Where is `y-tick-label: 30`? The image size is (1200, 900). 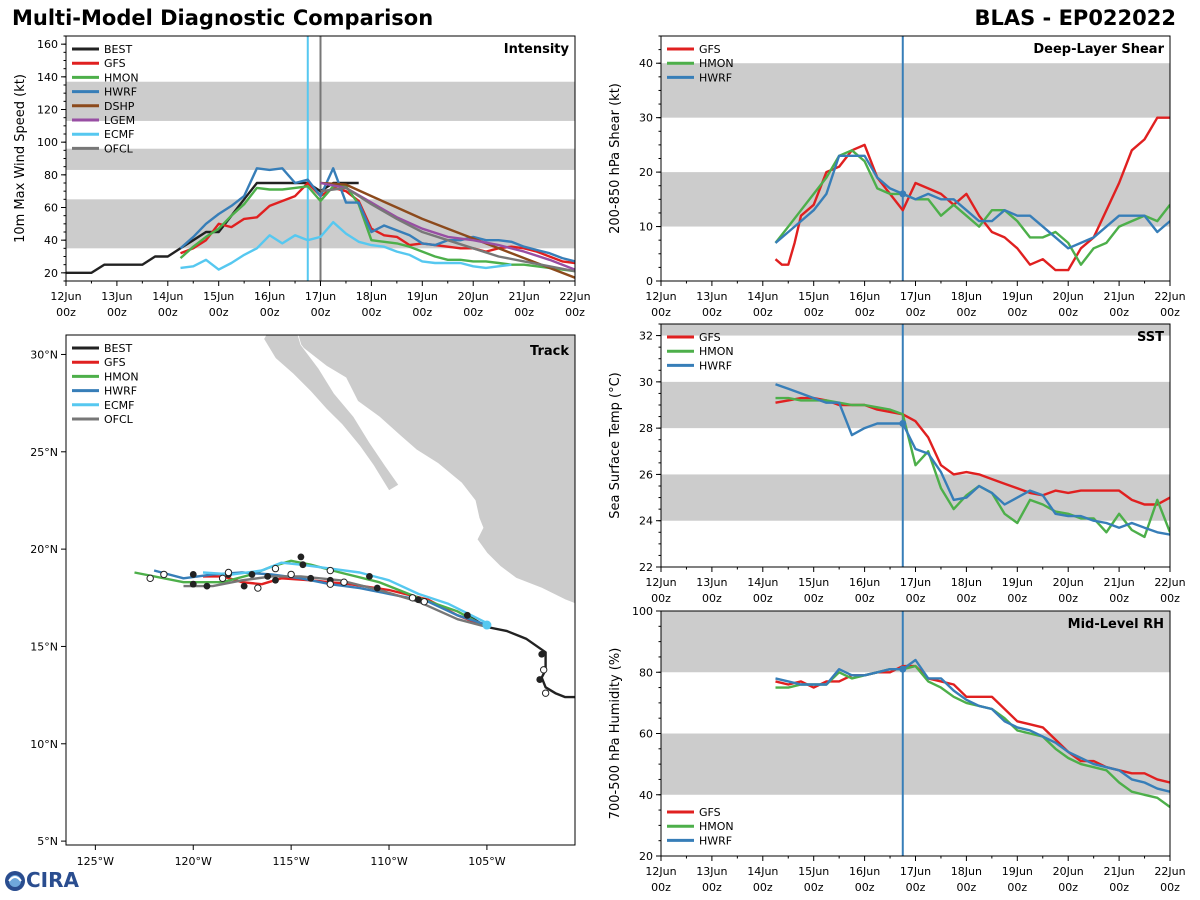
y-tick-label: 30 is located at coordinates (646, 382).